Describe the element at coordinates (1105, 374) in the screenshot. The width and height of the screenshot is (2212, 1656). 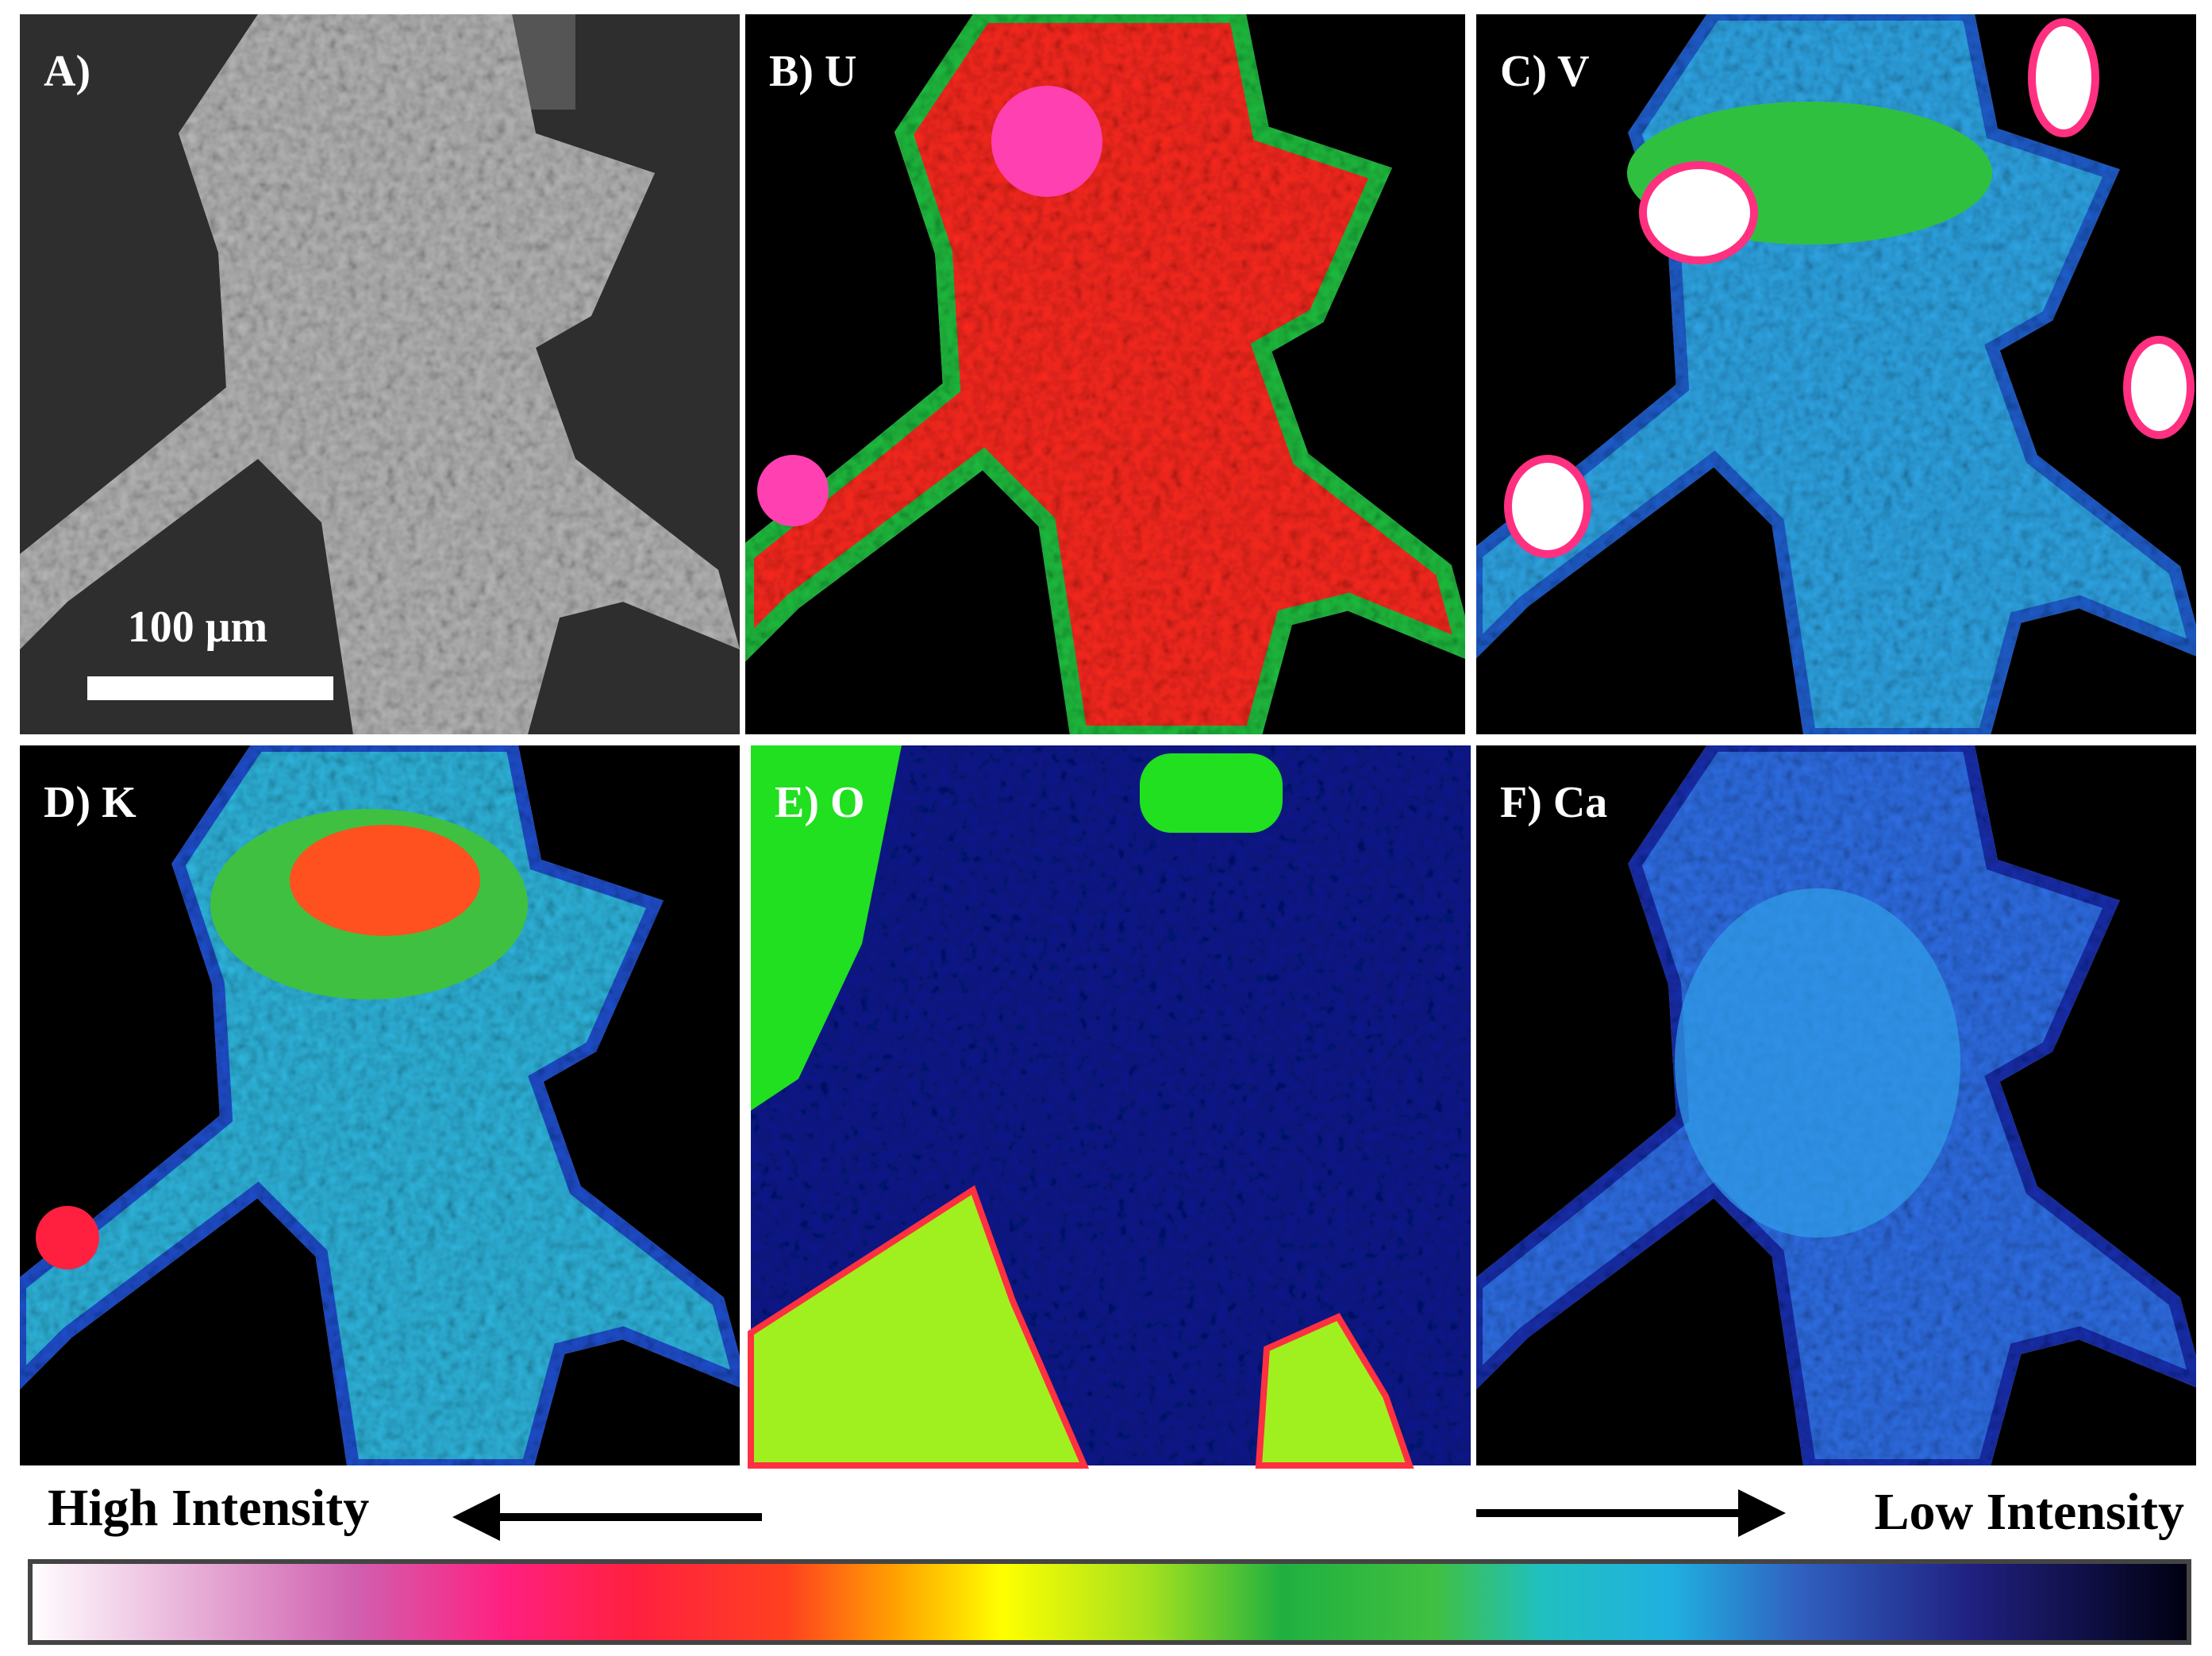
I see `panel-b: B) U` at that location.